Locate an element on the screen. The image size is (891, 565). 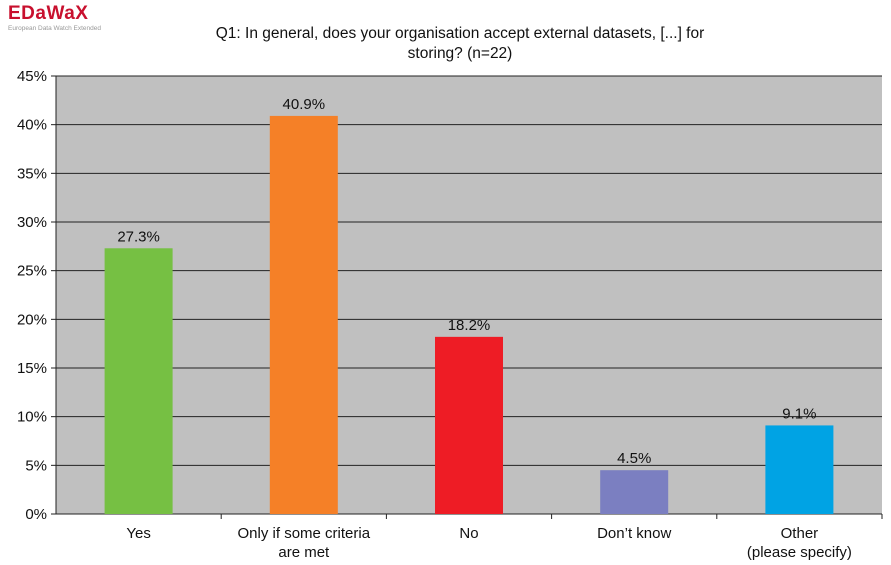
category-label: No is located at coordinates (468, 533).